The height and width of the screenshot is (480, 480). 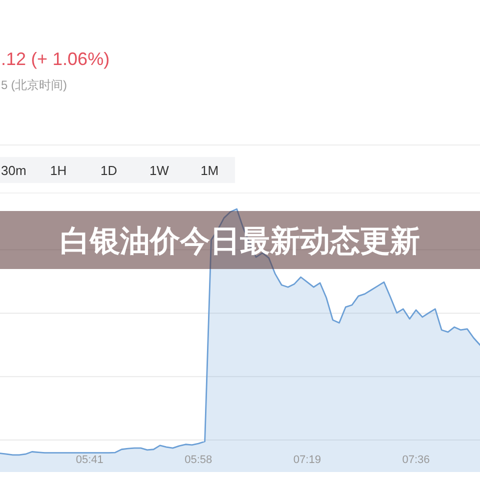 I want to click on text: 1W, so click(x=159, y=170).